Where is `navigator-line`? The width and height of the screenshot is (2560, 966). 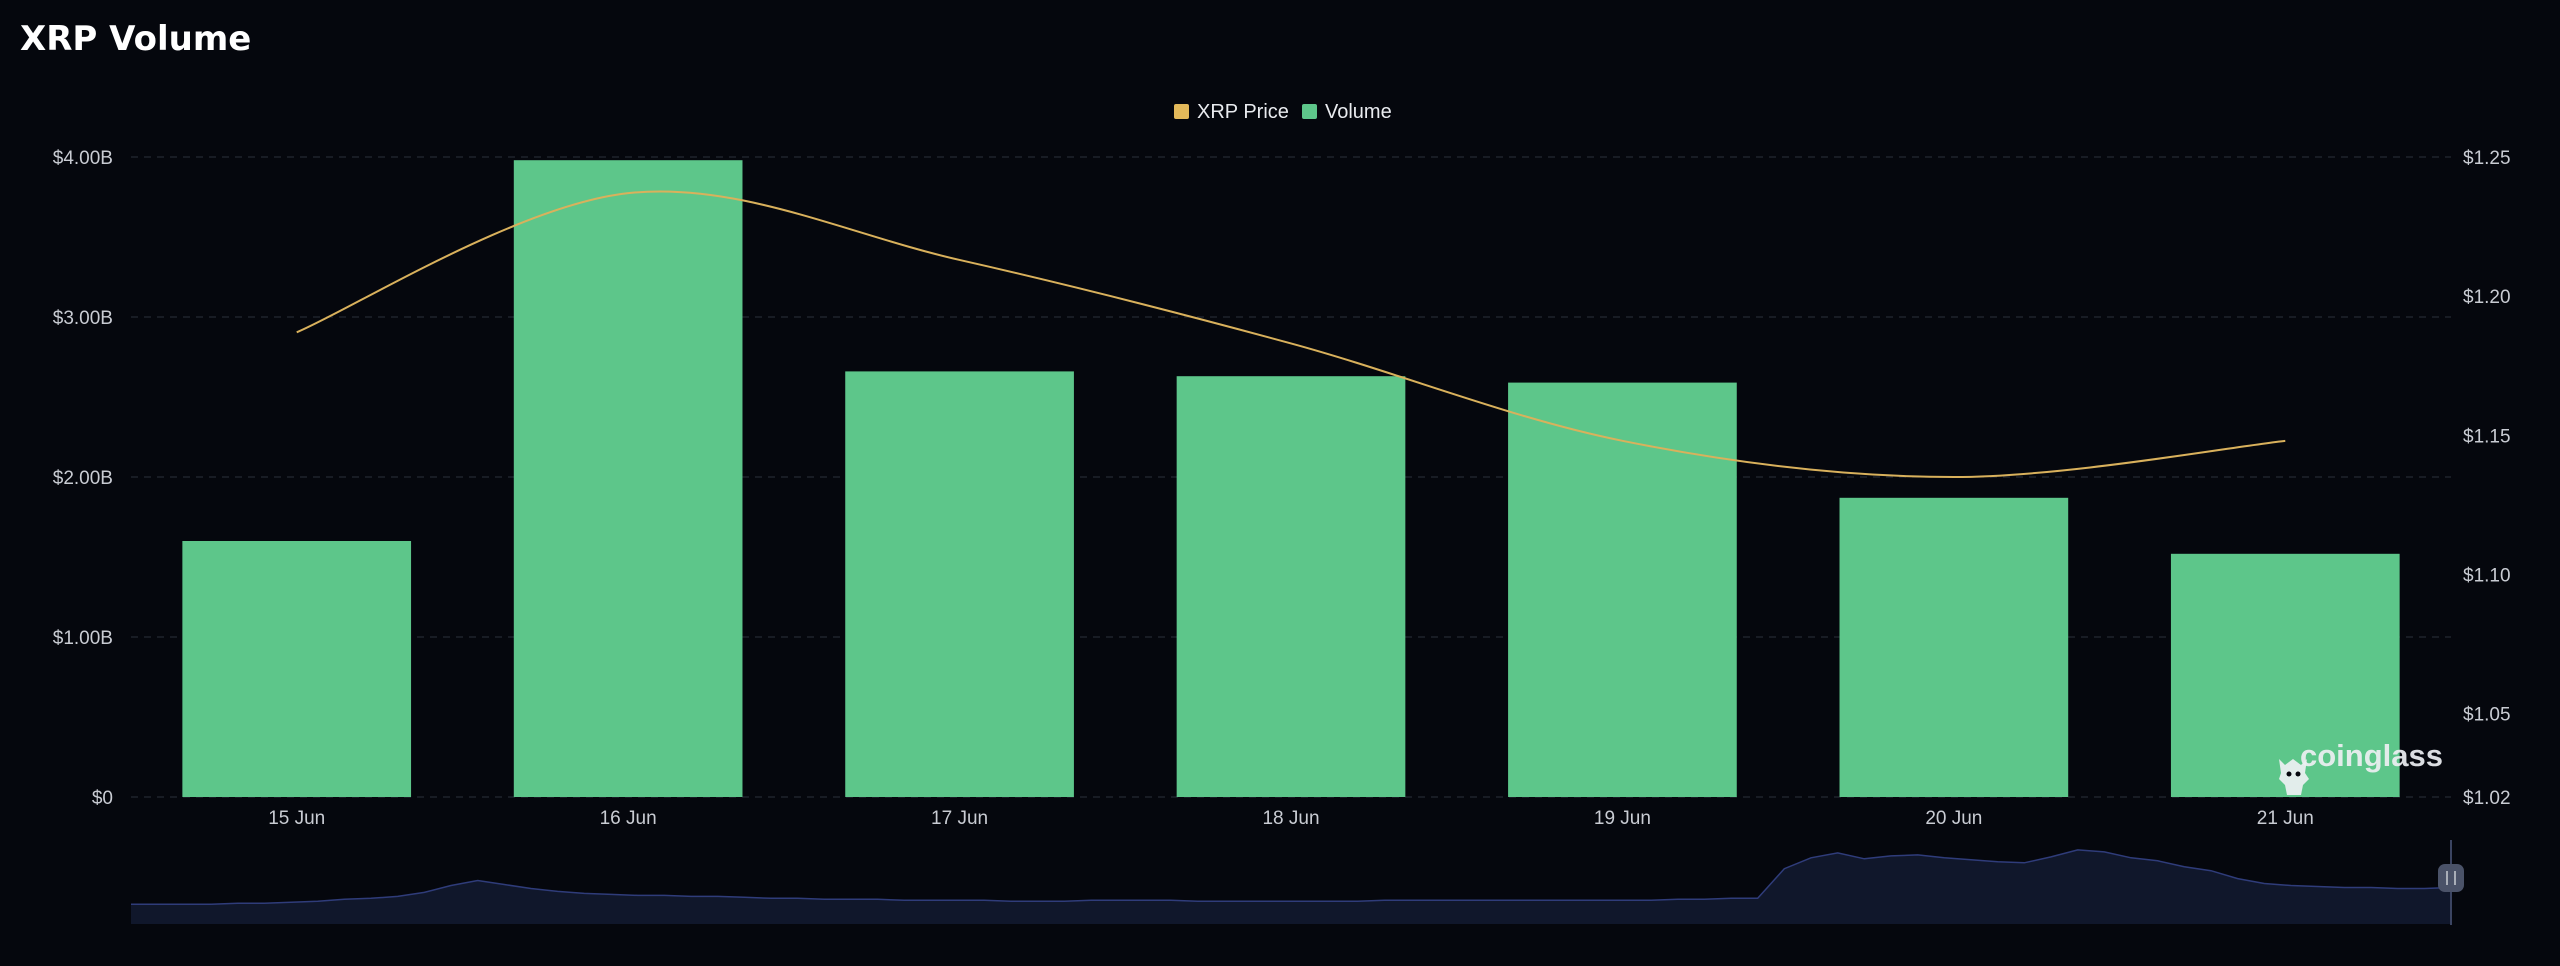 navigator-line is located at coordinates (1291, 877).